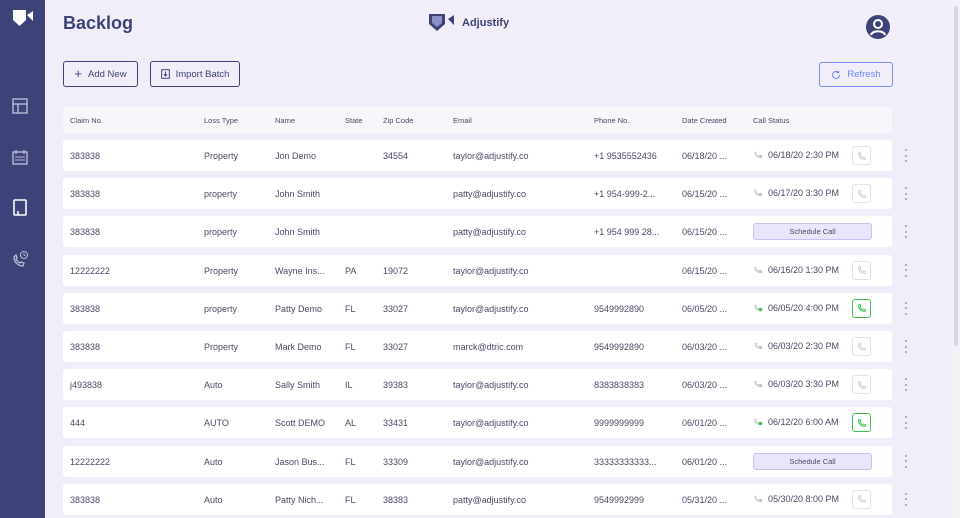  I want to click on cell-phone: 9549992999, so click(619, 499).